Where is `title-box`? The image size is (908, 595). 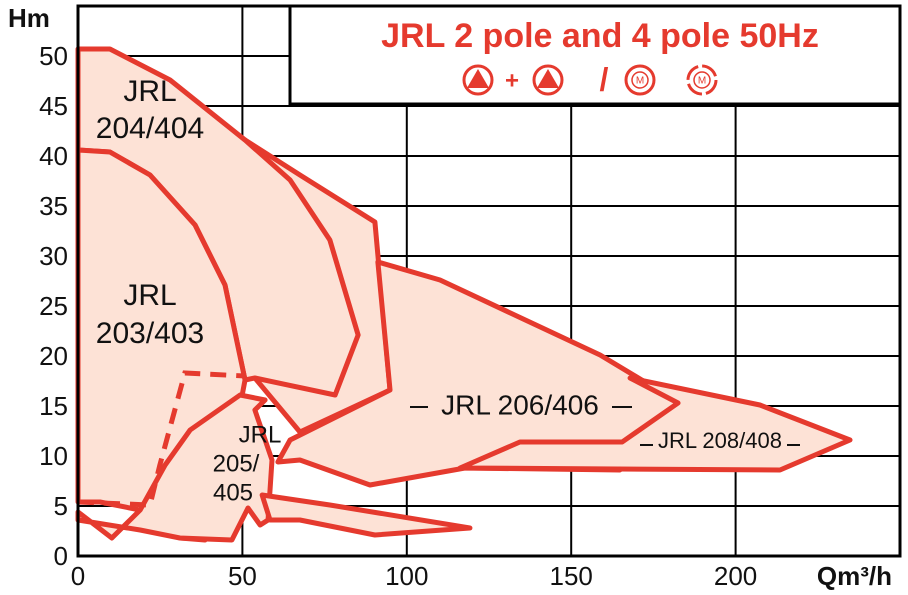 title-box is located at coordinates (595, 55).